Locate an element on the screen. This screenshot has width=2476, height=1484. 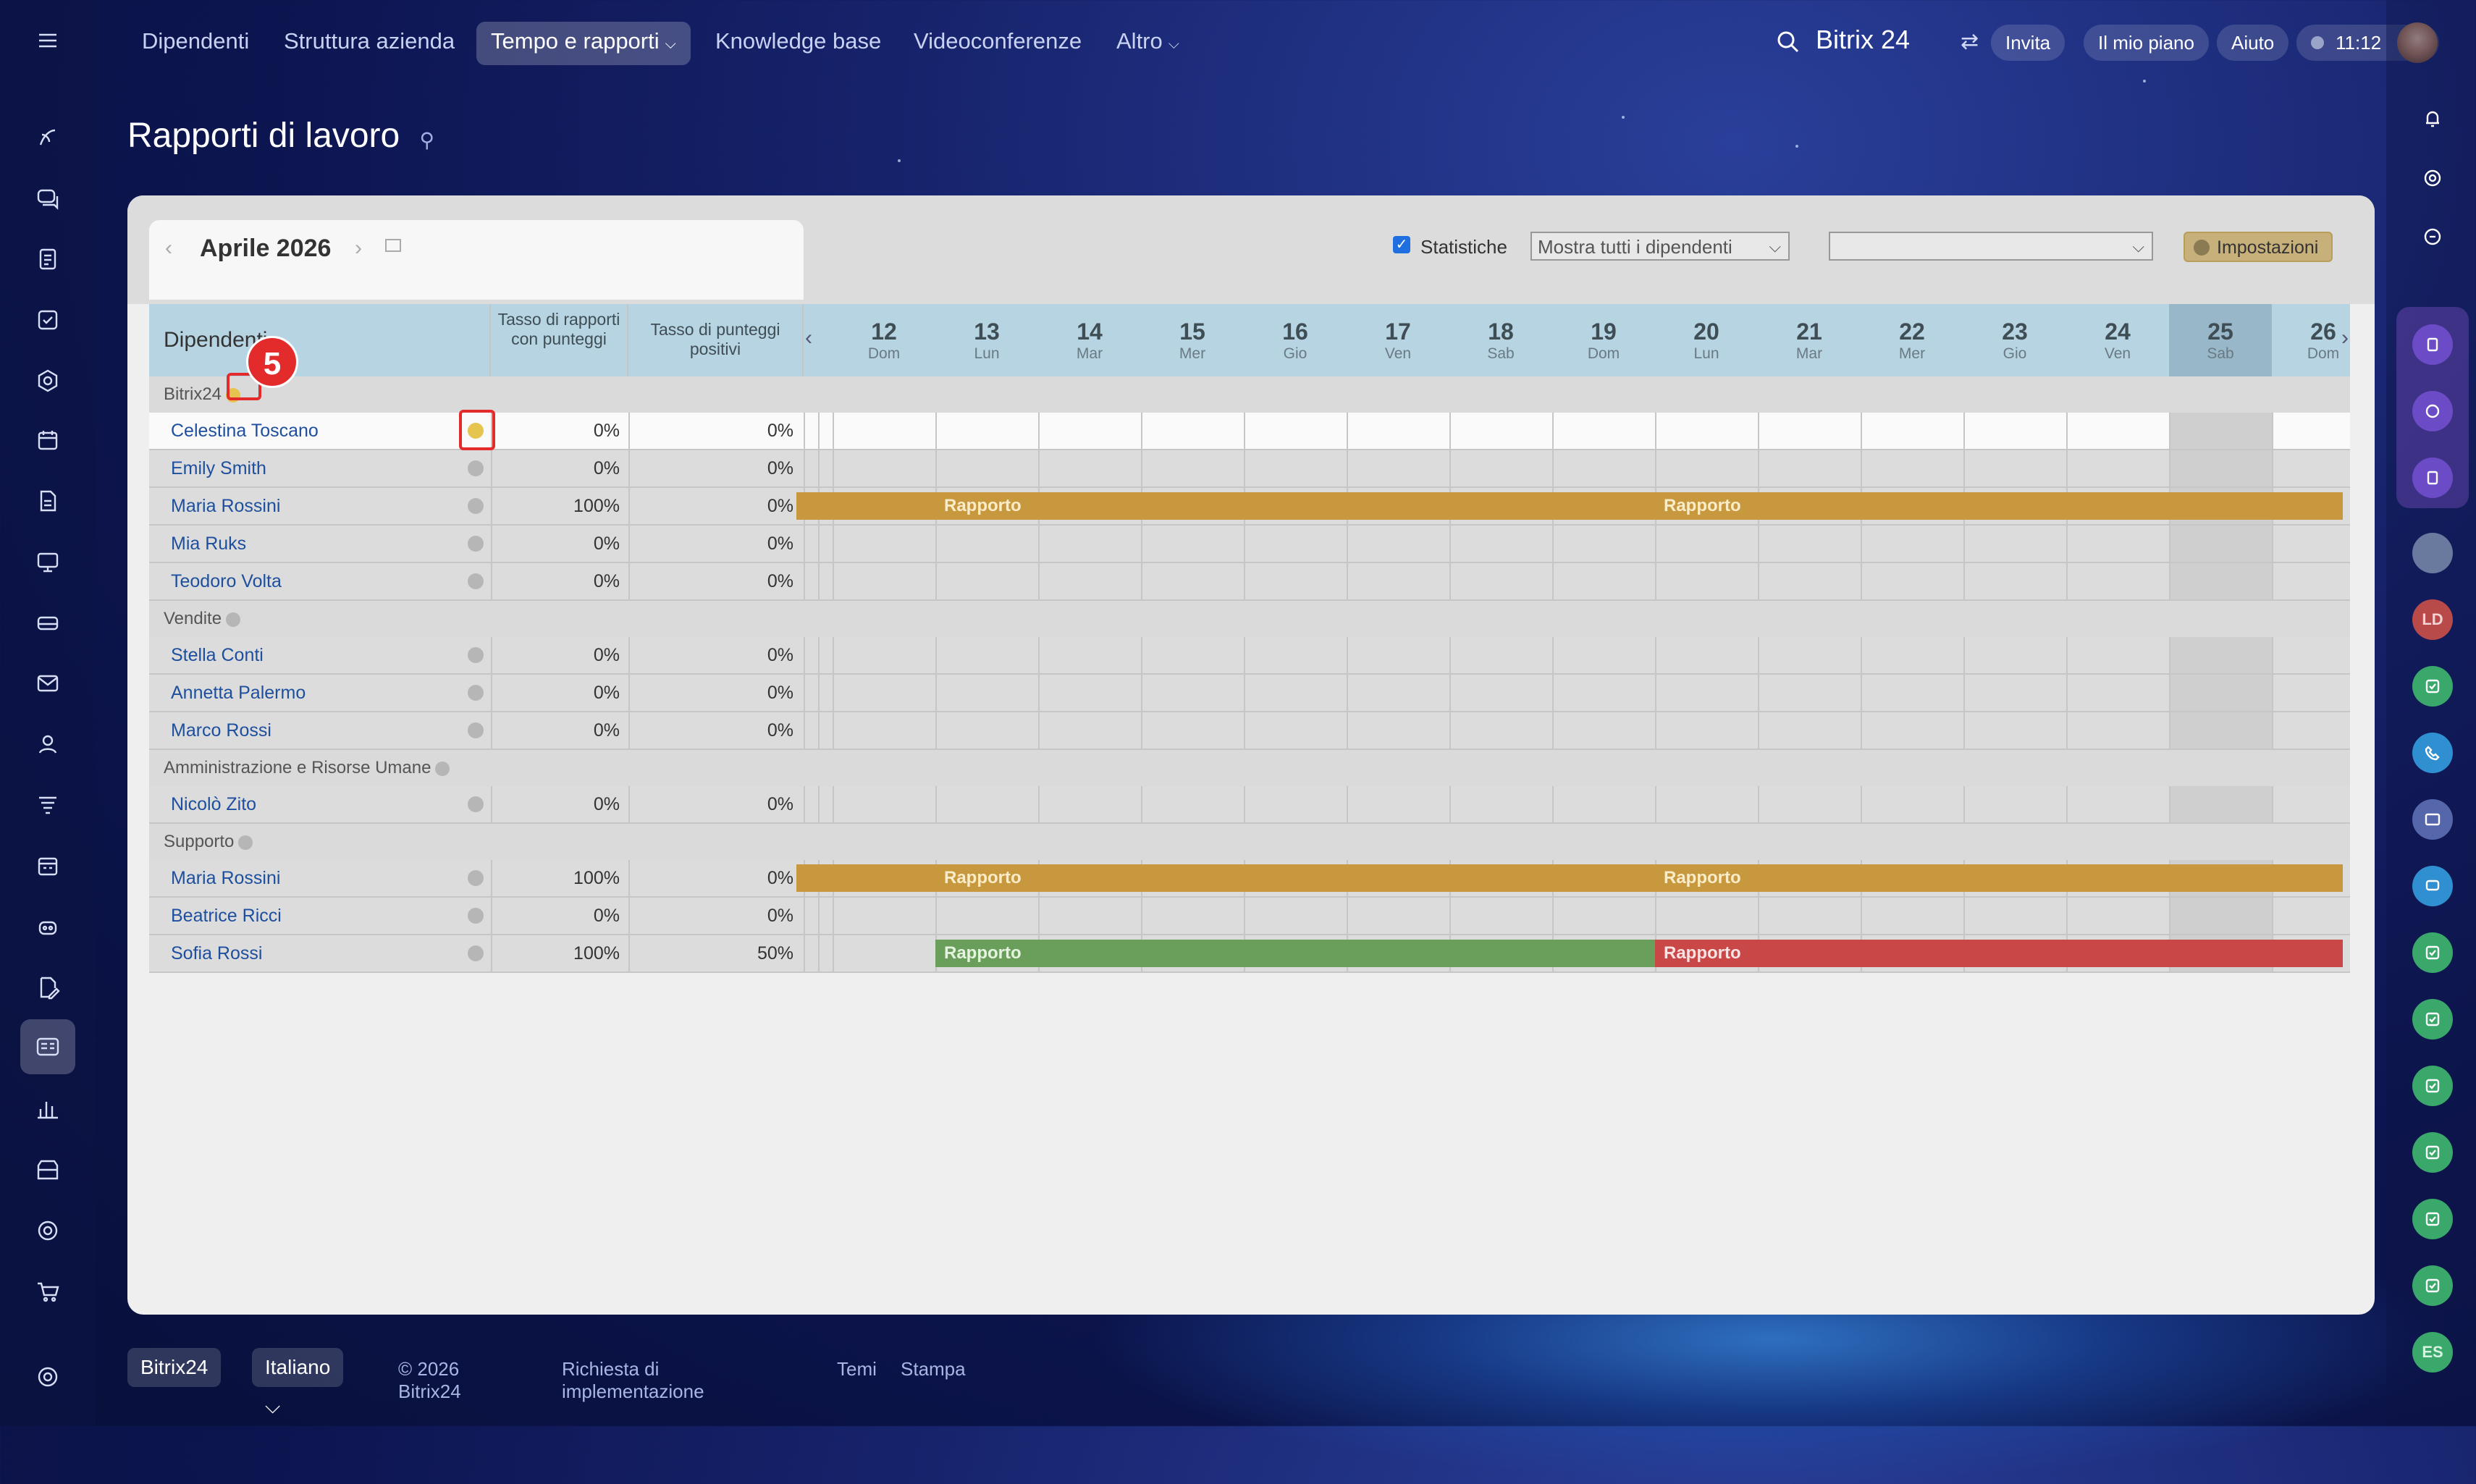
calendar-icon is located at coordinates (47, 440).